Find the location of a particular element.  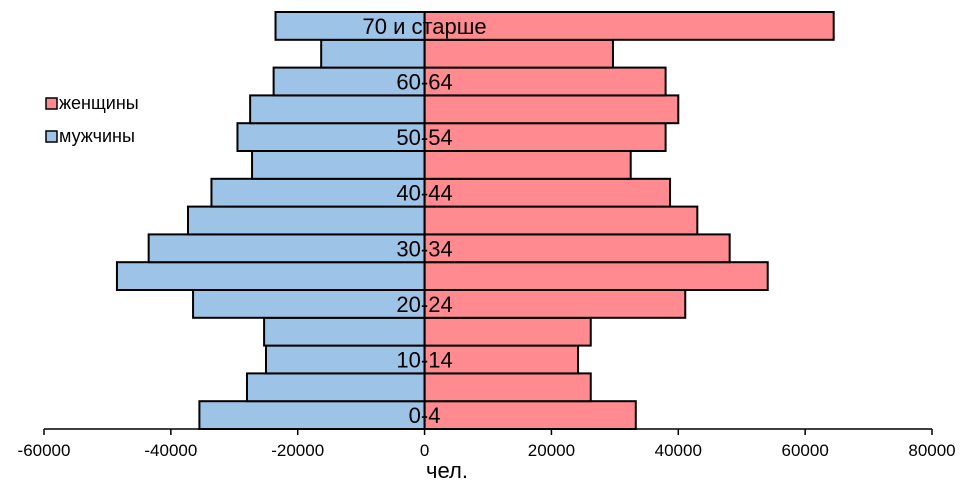

x-tick-label: 40000 is located at coordinates (678, 450).